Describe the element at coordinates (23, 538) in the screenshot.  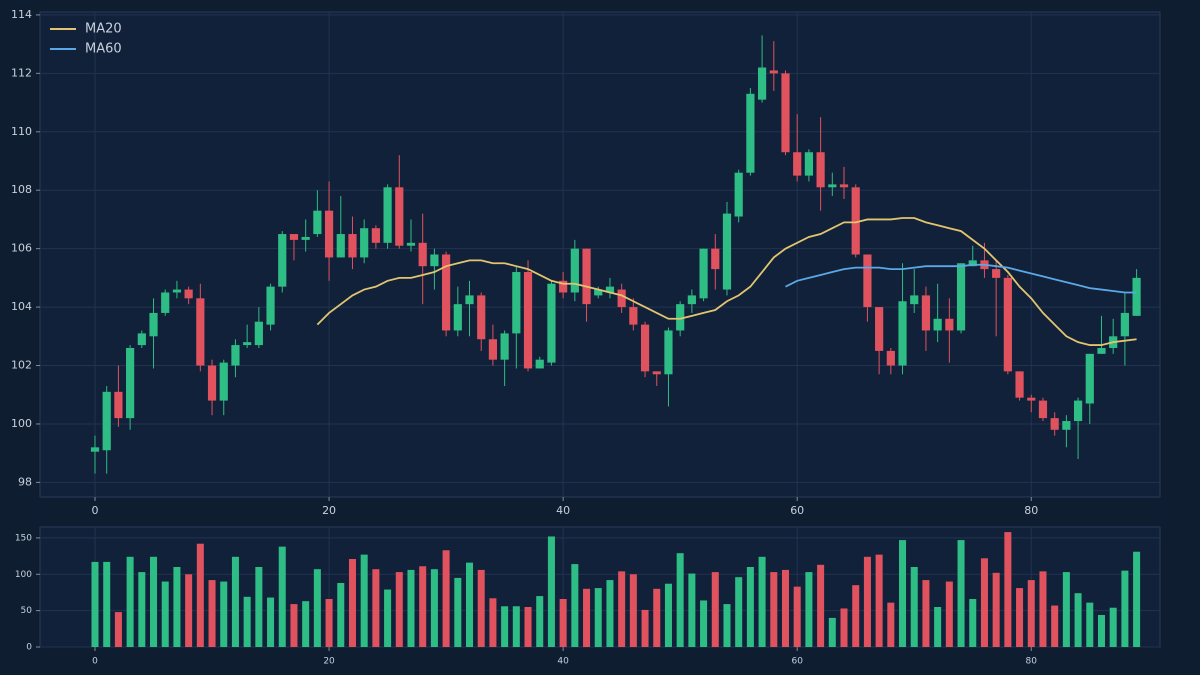
I see `y-tick-label: 150` at that location.